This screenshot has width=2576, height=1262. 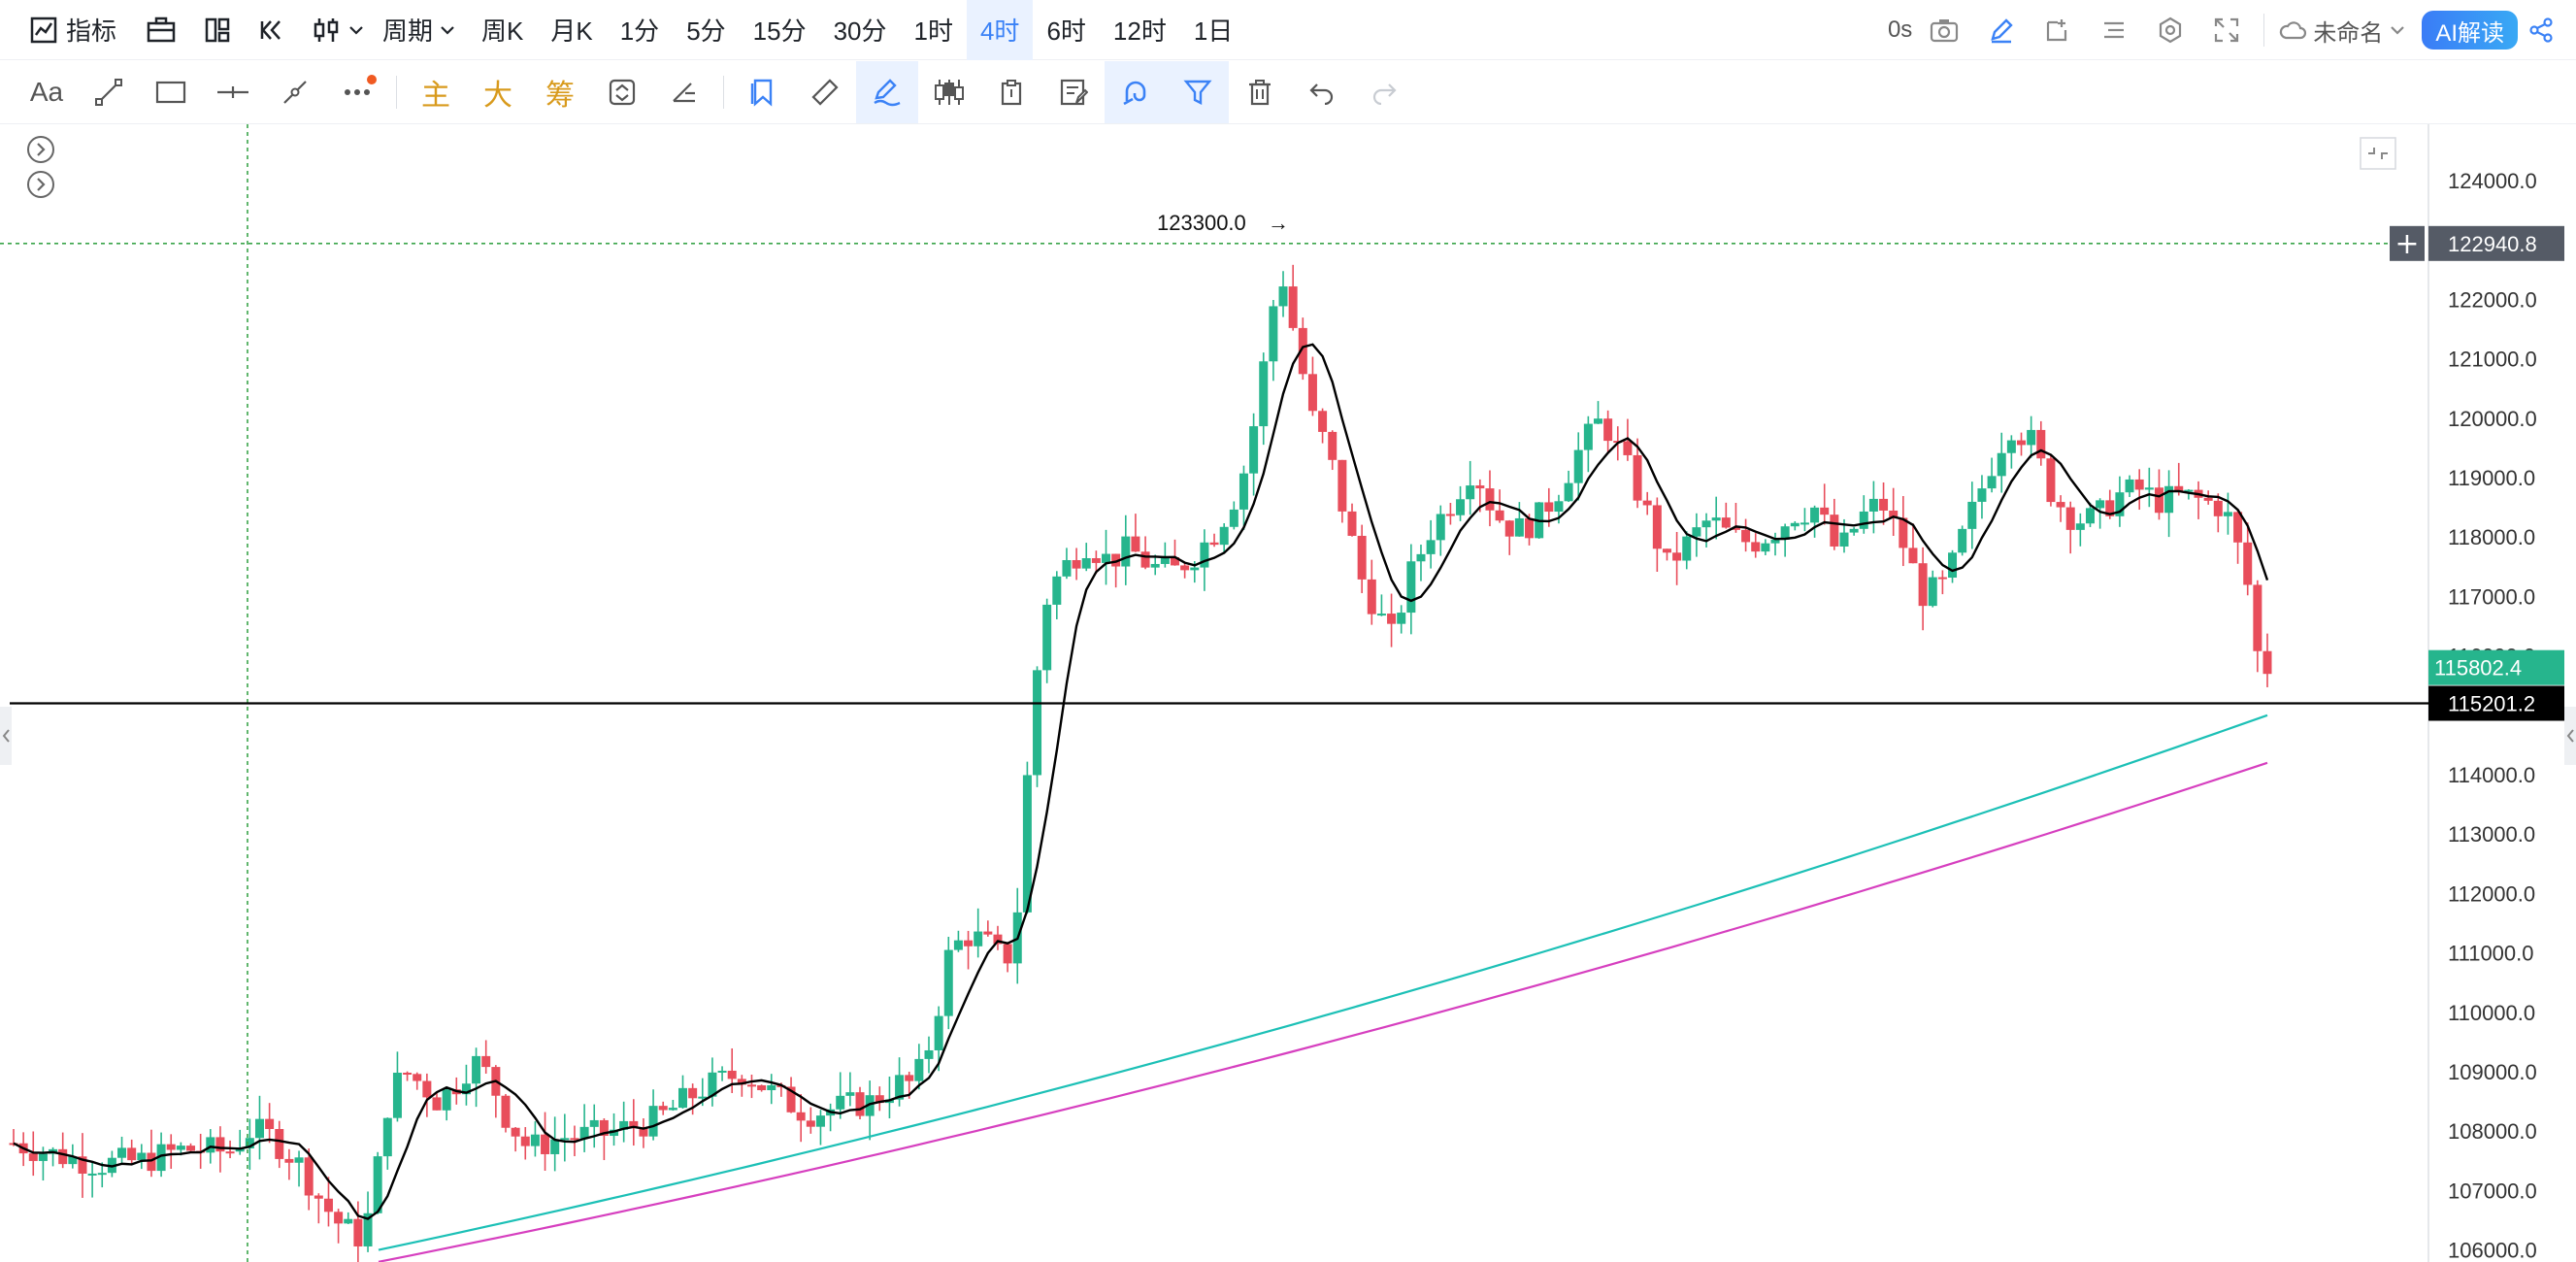 I want to click on layout-name-dropdown: 未命名, so click(x=2342, y=30).